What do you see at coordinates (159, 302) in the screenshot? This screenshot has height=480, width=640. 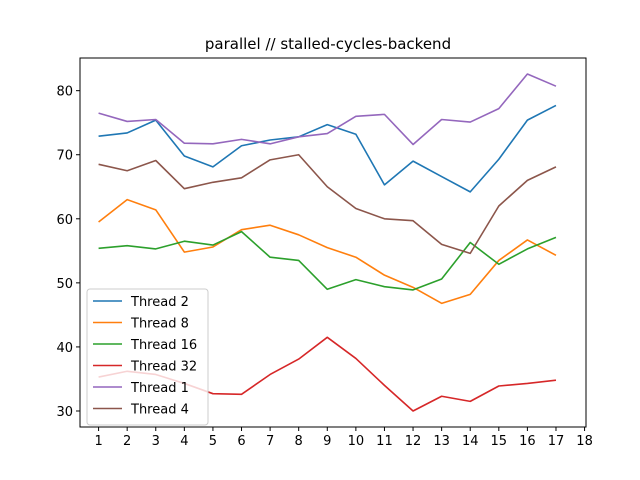 I see `legend-label-thread-2: Thread 2` at bounding box center [159, 302].